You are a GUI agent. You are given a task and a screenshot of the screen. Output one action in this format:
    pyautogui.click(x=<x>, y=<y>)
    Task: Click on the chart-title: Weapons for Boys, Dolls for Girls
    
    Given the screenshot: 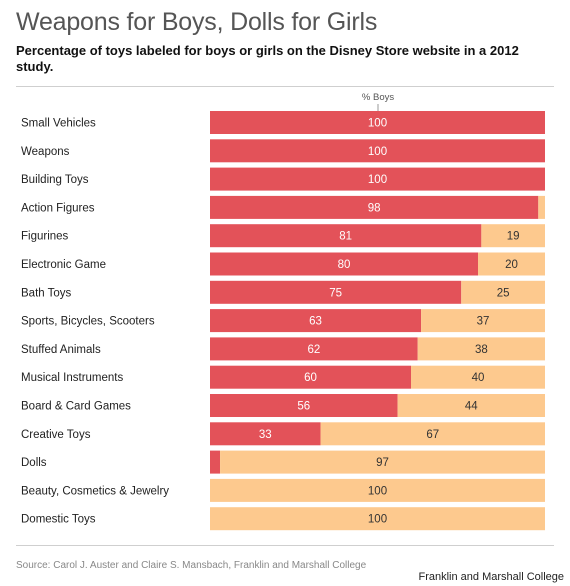 What is the action you would take?
    pyautogui.click(x=197, y=22)
    